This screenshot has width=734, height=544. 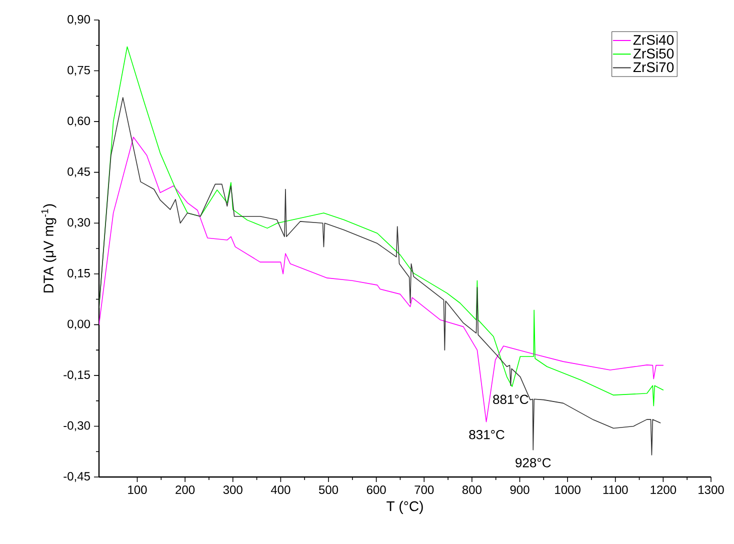 What do you see at coordinates (77, 426) in the screenshot?
I see `y-tick-label: -0,30` at bounding box center [77, 426].